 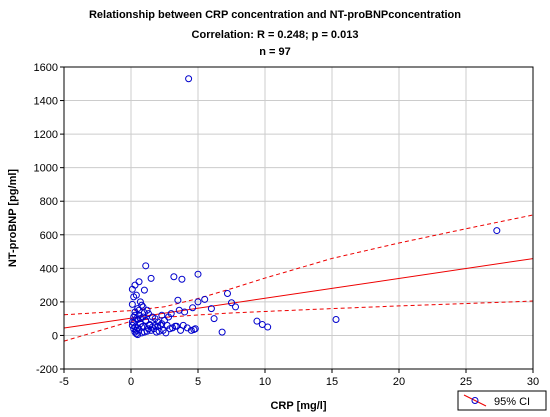 What do you see at coordinates (275, 35) in the screenshot?
I see `chart-subtitle: Correlation: R = 0.248; p = 0.013` at bounding box center [275, 35].